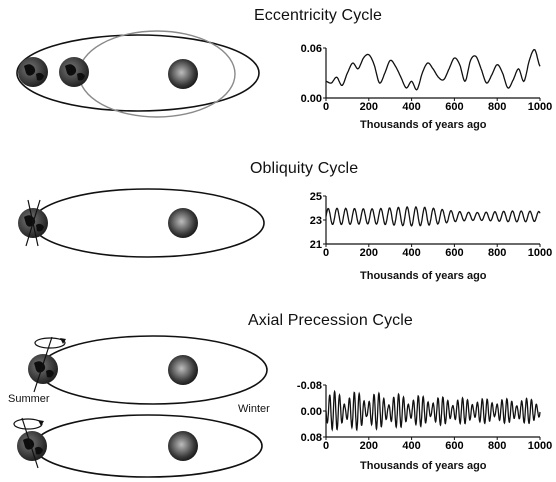 This screenshot has height=482, width=556. I want to click on eccentricity-chart: 0 200 400 600 800 1000 0.06 0.00, so click(427, 78).